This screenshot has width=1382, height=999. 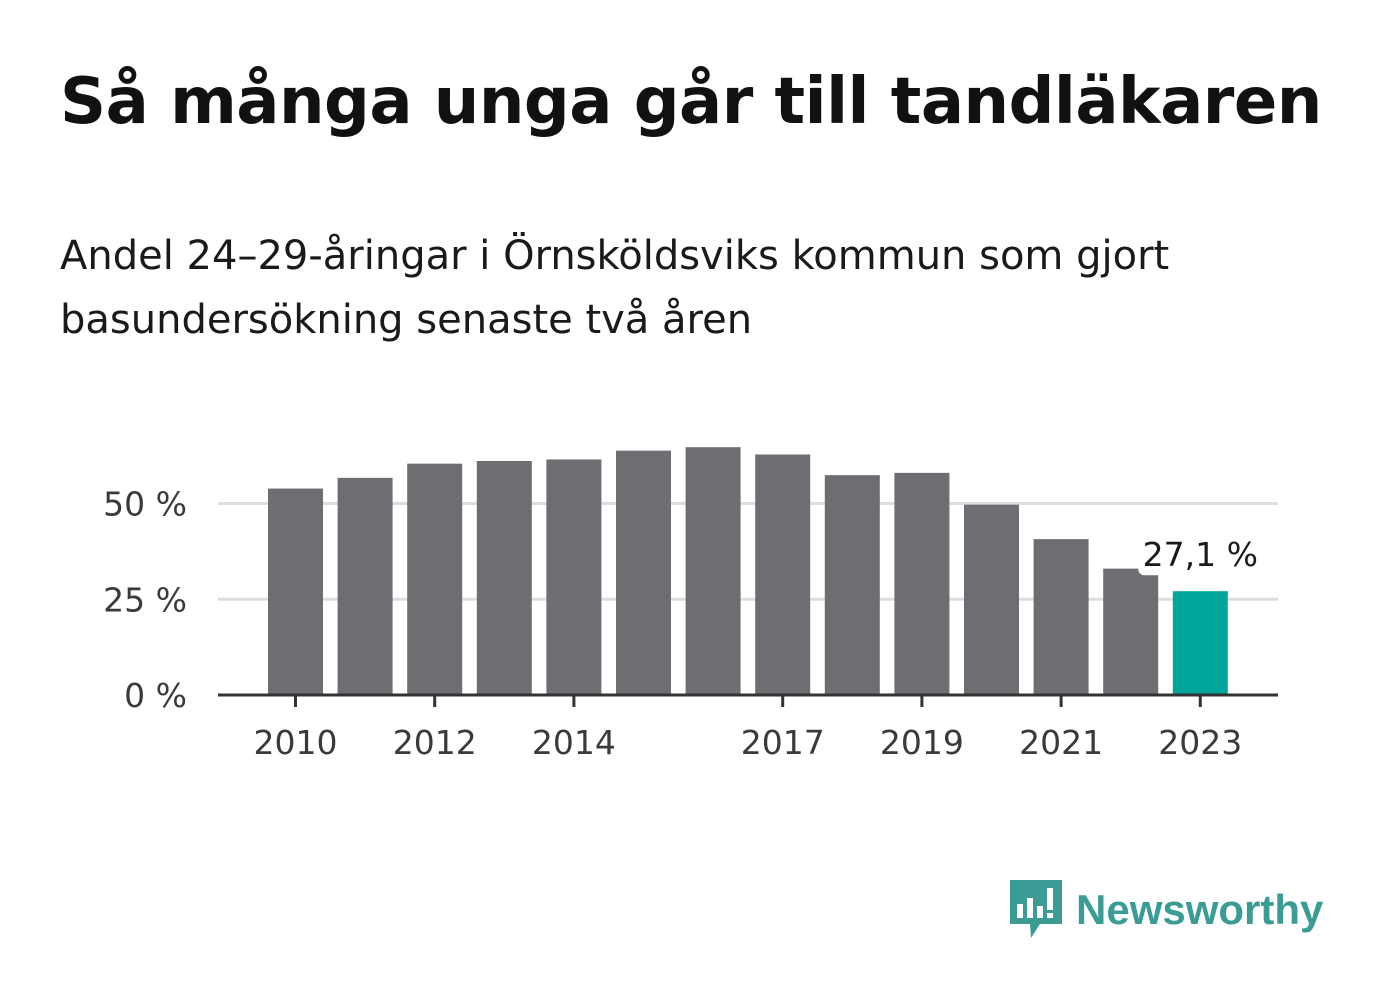 I want to click on bar-2023, so click(x=1200, y=643).